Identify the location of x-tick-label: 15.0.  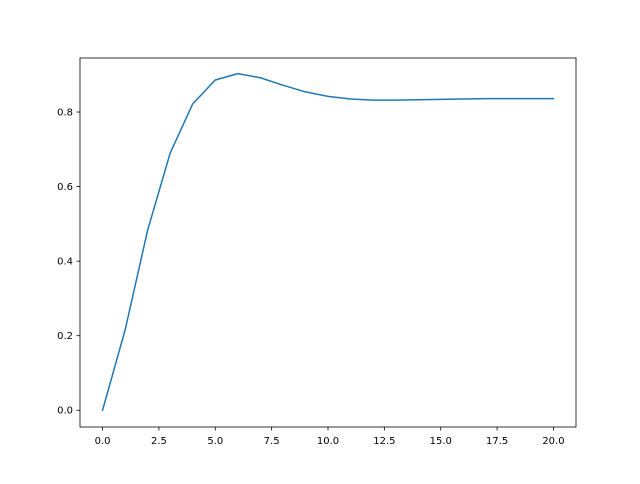
(441, 441).